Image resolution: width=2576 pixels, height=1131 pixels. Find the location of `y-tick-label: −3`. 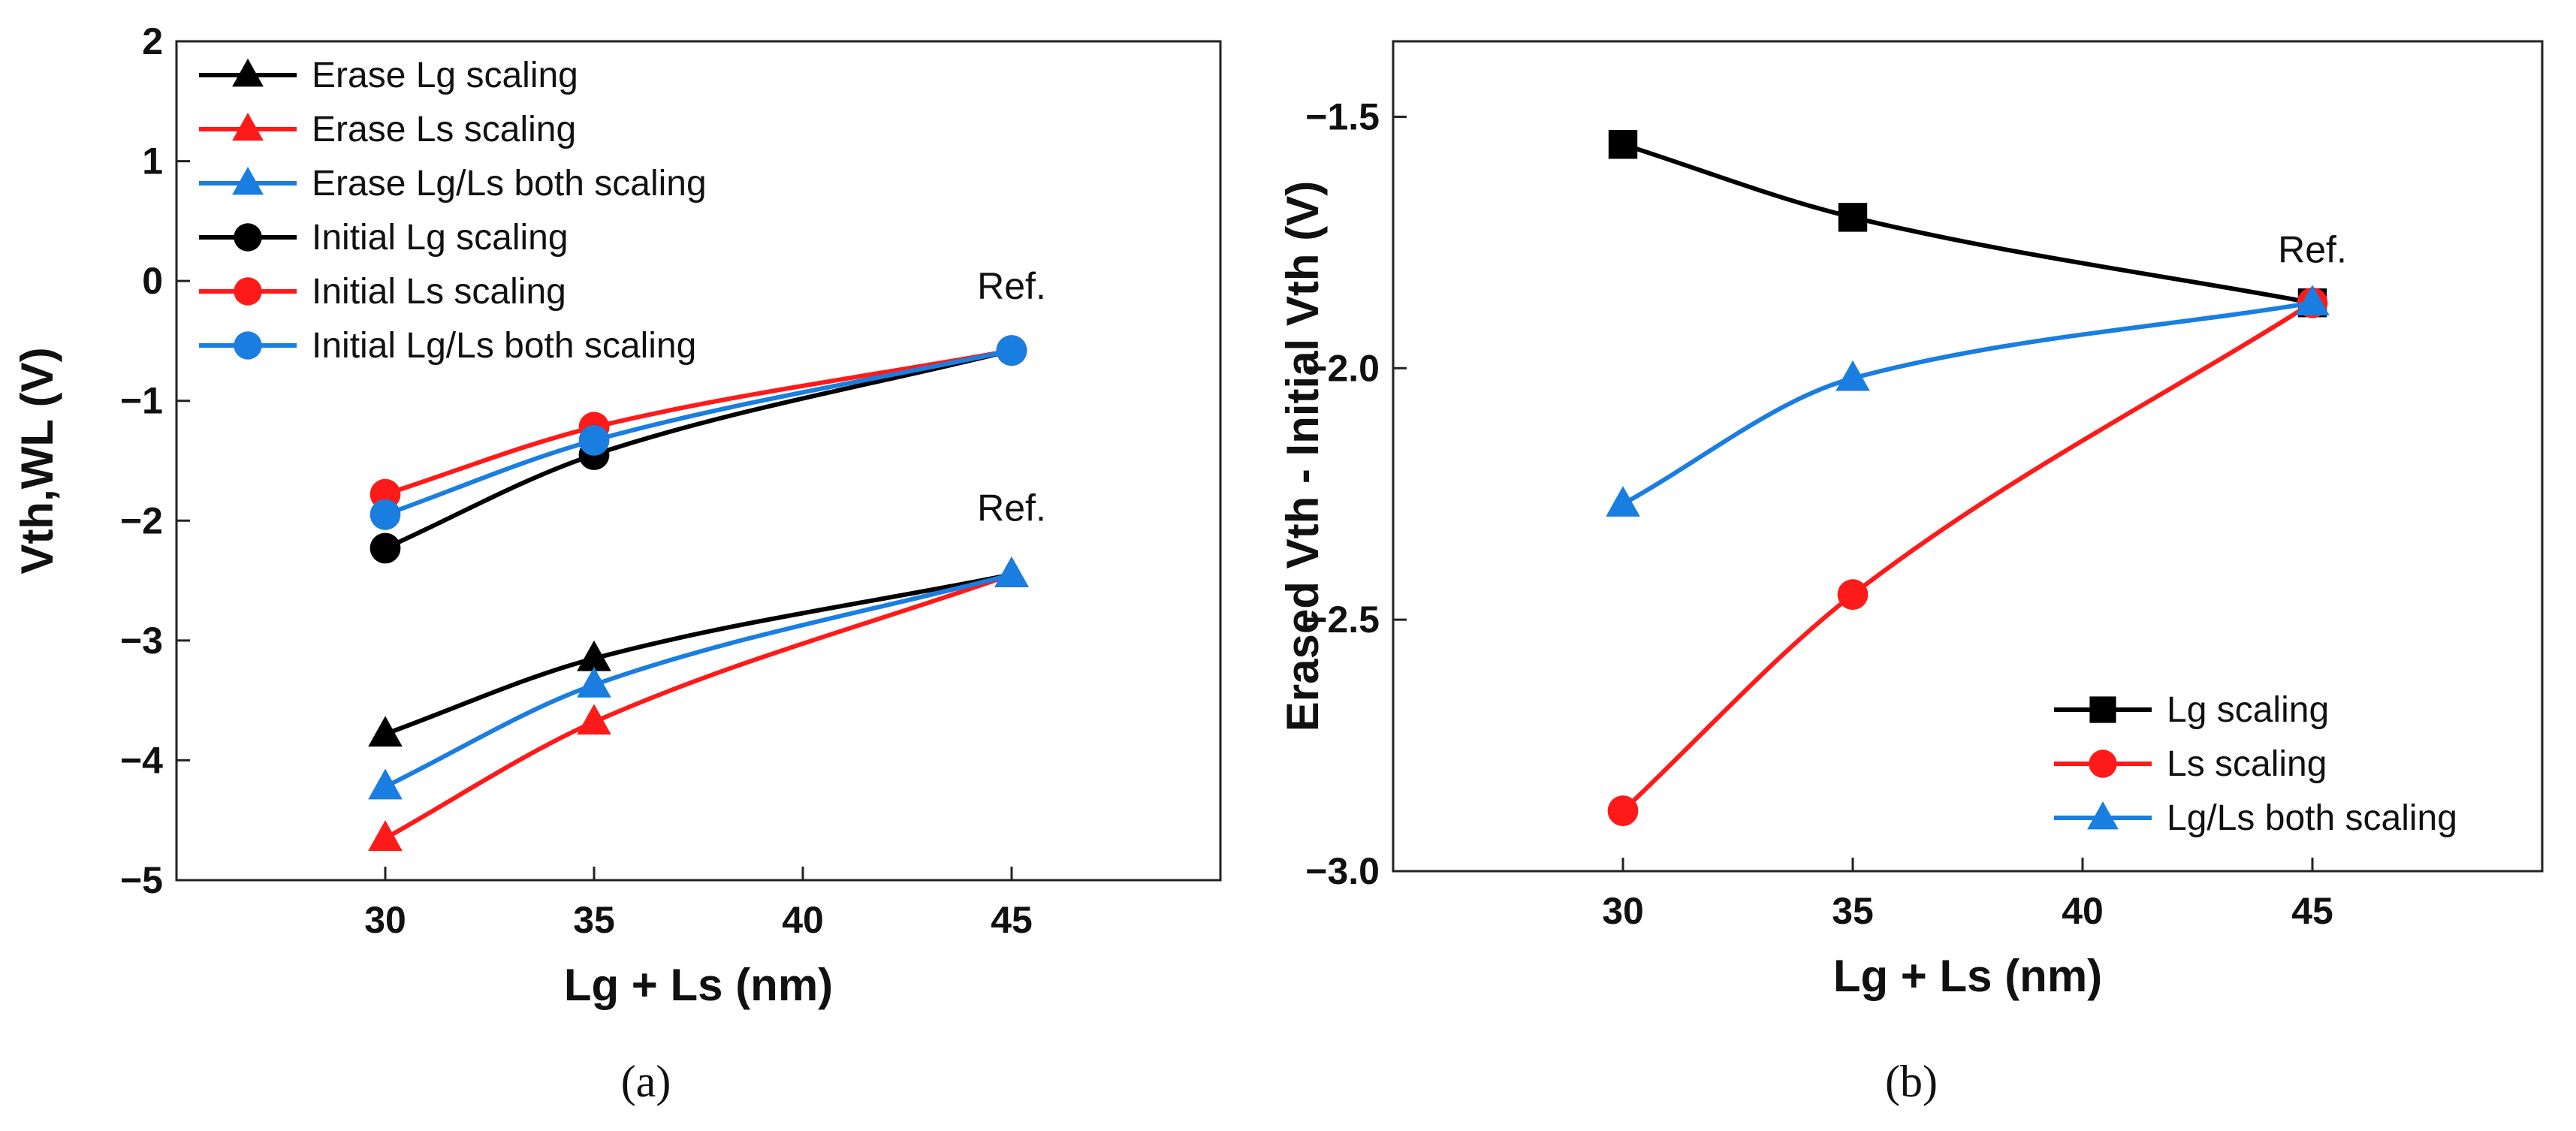

y-tick-label: −3 is located at coordinates (141, 641).